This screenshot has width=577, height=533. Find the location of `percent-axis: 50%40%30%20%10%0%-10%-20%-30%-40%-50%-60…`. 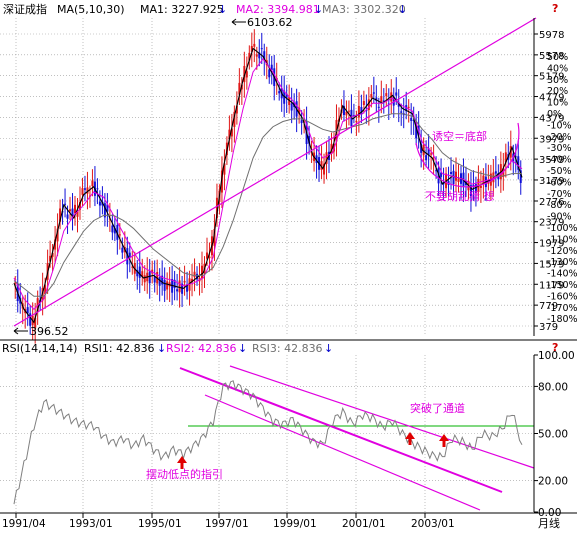

percent-axis: 50%40%30%20%10%0%-10%-20%-30%-40%-50%-60… is located at coordinates (562, 188).